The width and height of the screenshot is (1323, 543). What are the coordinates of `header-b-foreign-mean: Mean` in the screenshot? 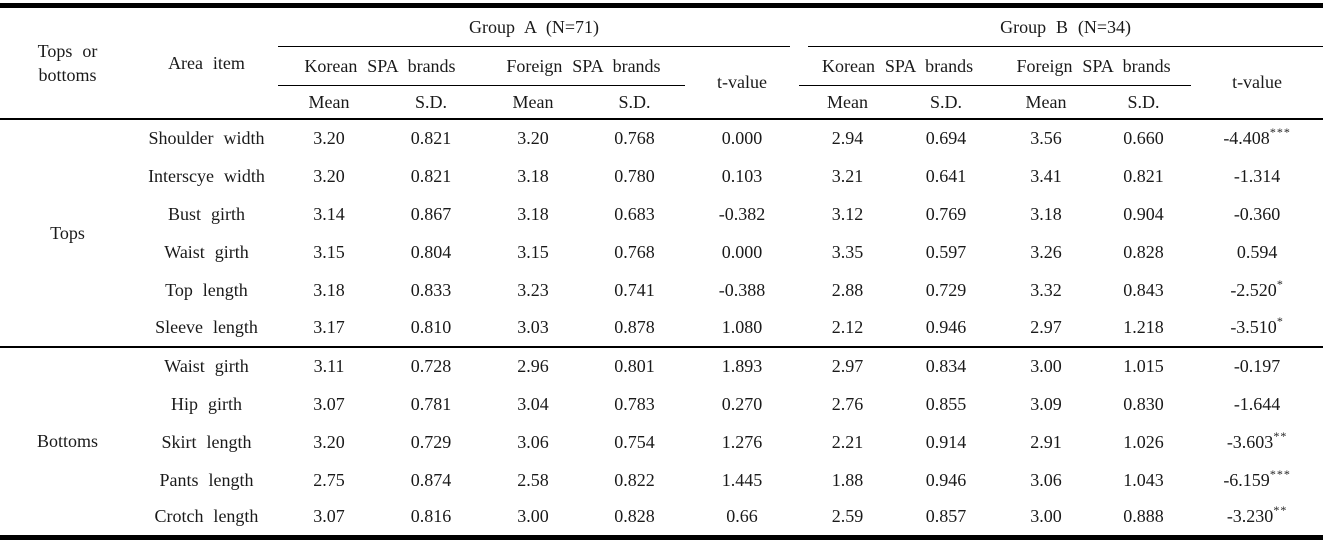 It's located at (1046, 103).